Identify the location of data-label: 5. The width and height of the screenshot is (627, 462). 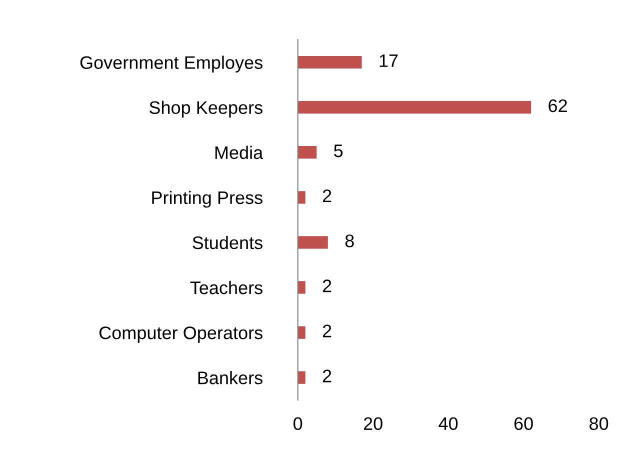
(338, 151).